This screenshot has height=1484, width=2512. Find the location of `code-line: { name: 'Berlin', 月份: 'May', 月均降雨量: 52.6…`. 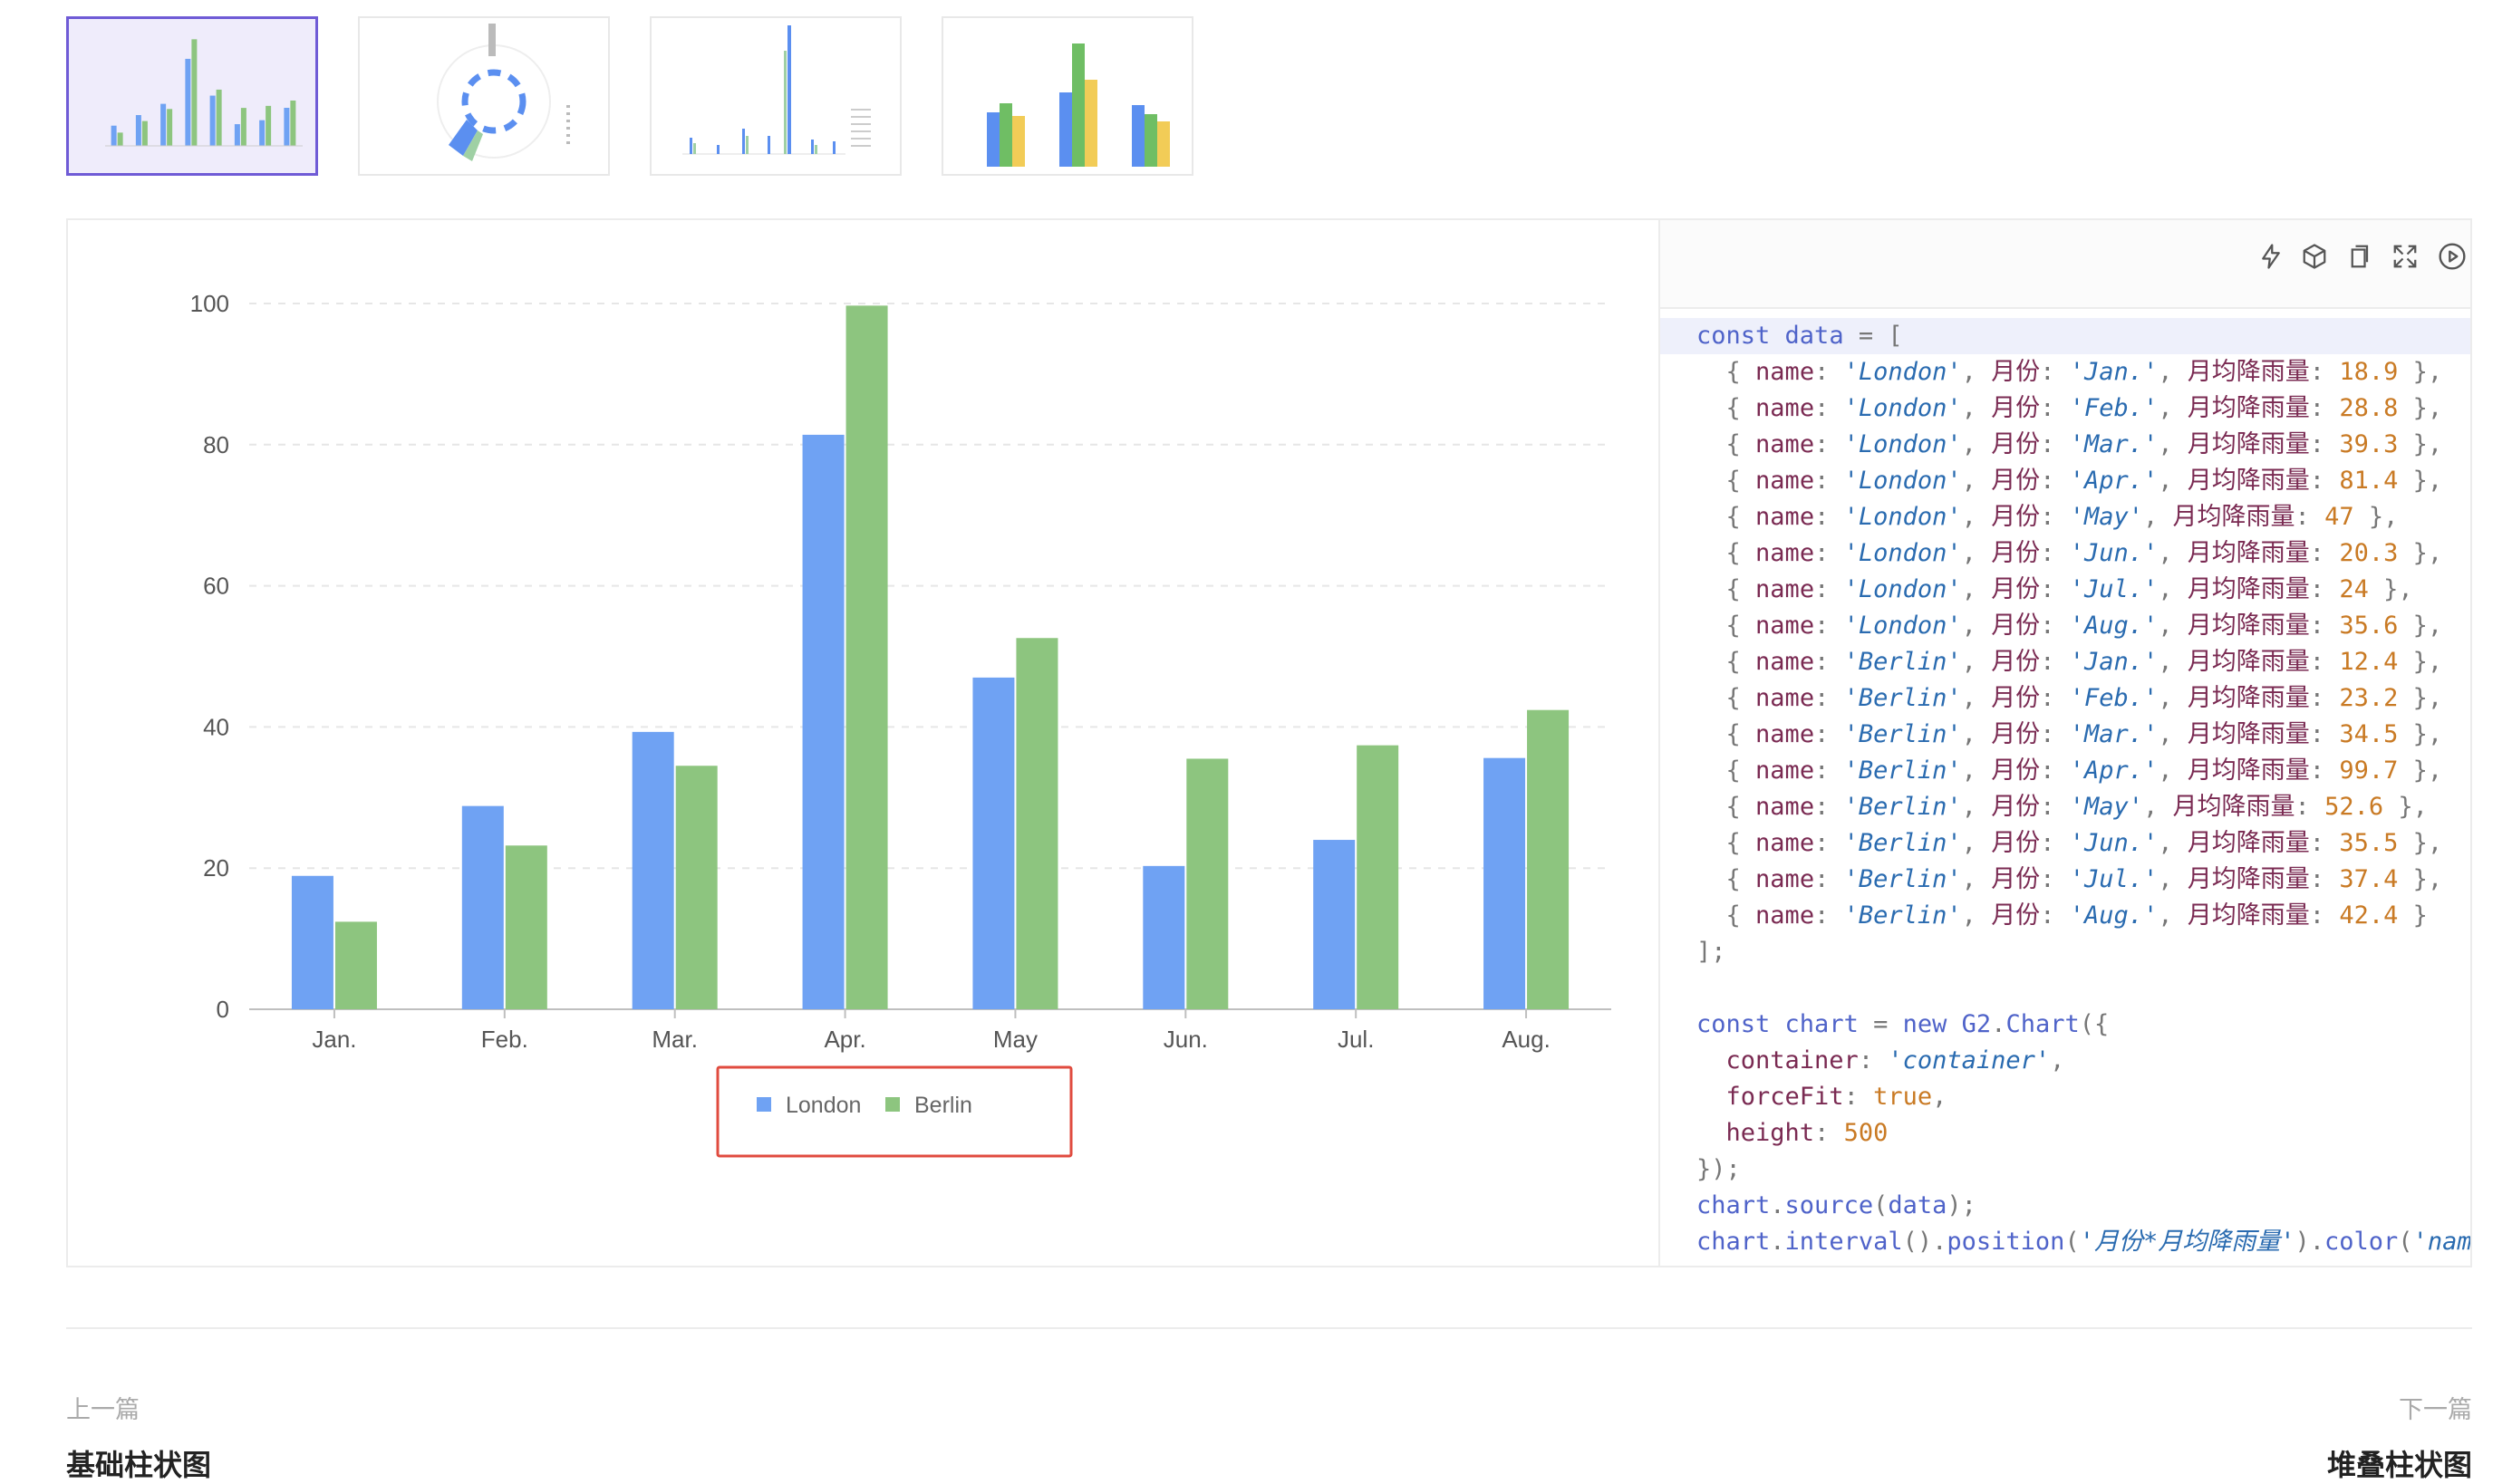

code-line: { name: 'Berlin', 月份: 'May', 月均降雨量: 52.6… is located at coordinates (2077, 807).